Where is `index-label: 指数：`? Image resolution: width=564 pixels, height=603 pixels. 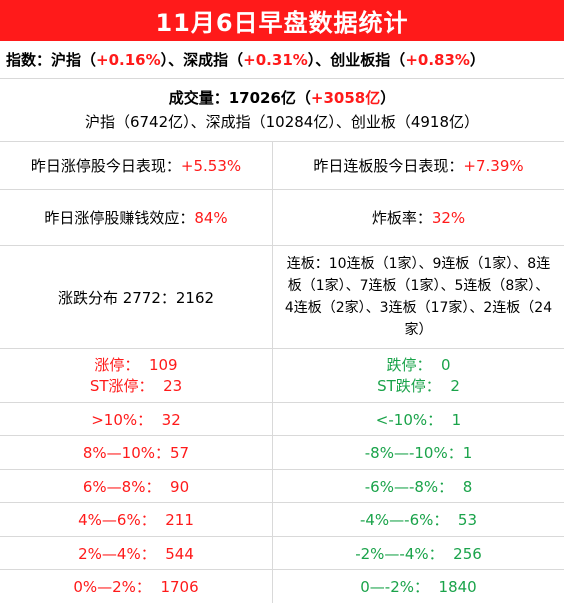 index-label: 指数： is located at coordinates (29, 60).